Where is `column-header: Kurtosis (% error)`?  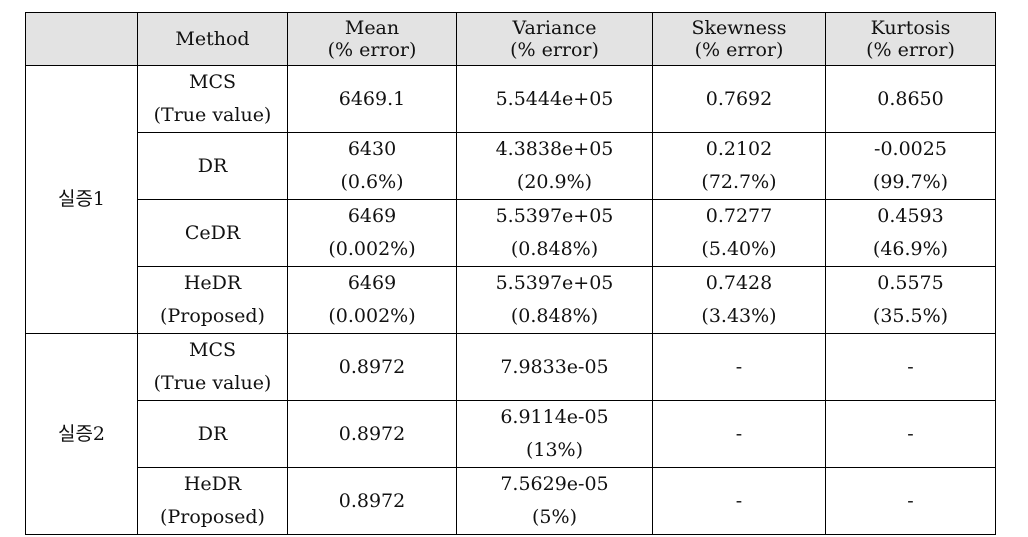
column-header: Kurtosis (% error) is located at coordinates (910, 39).